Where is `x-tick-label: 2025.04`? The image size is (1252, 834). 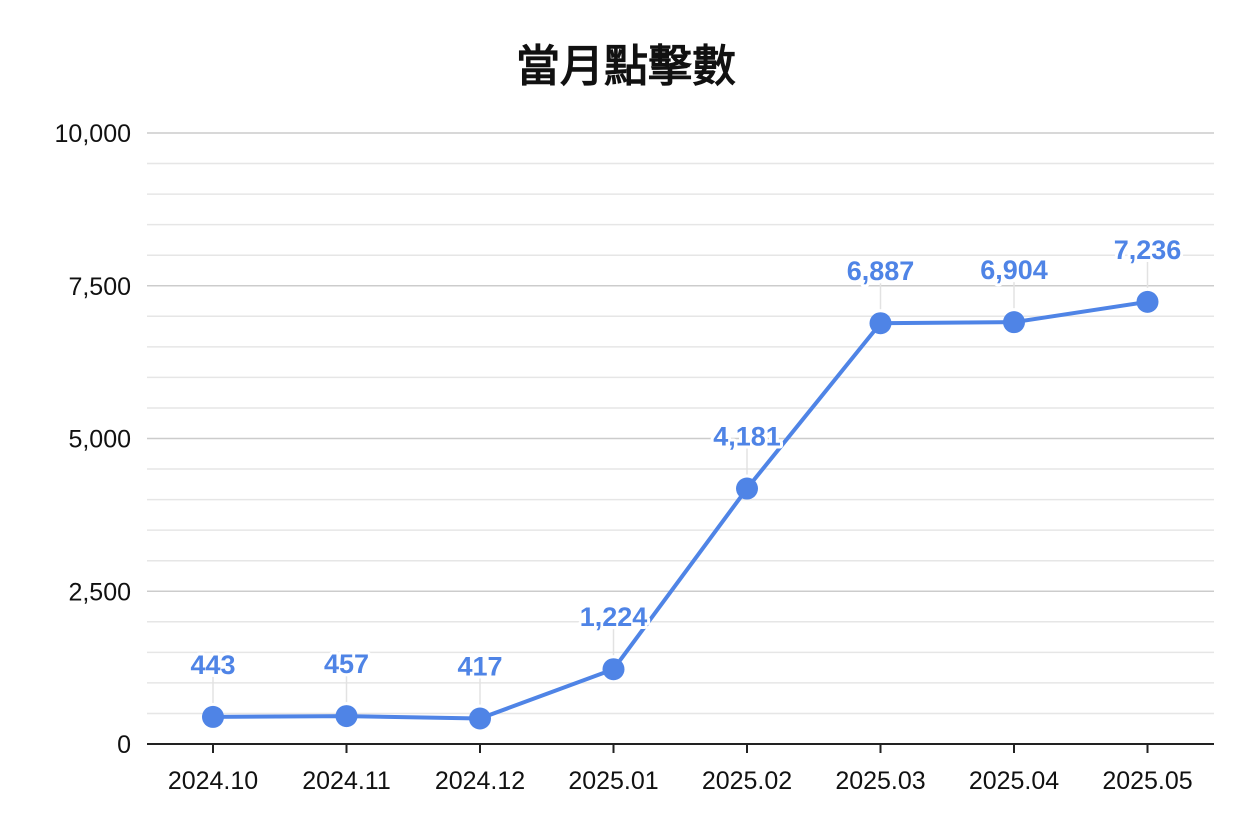 x-tick-label: 2025.04 is located at coordinates (1014, 781).